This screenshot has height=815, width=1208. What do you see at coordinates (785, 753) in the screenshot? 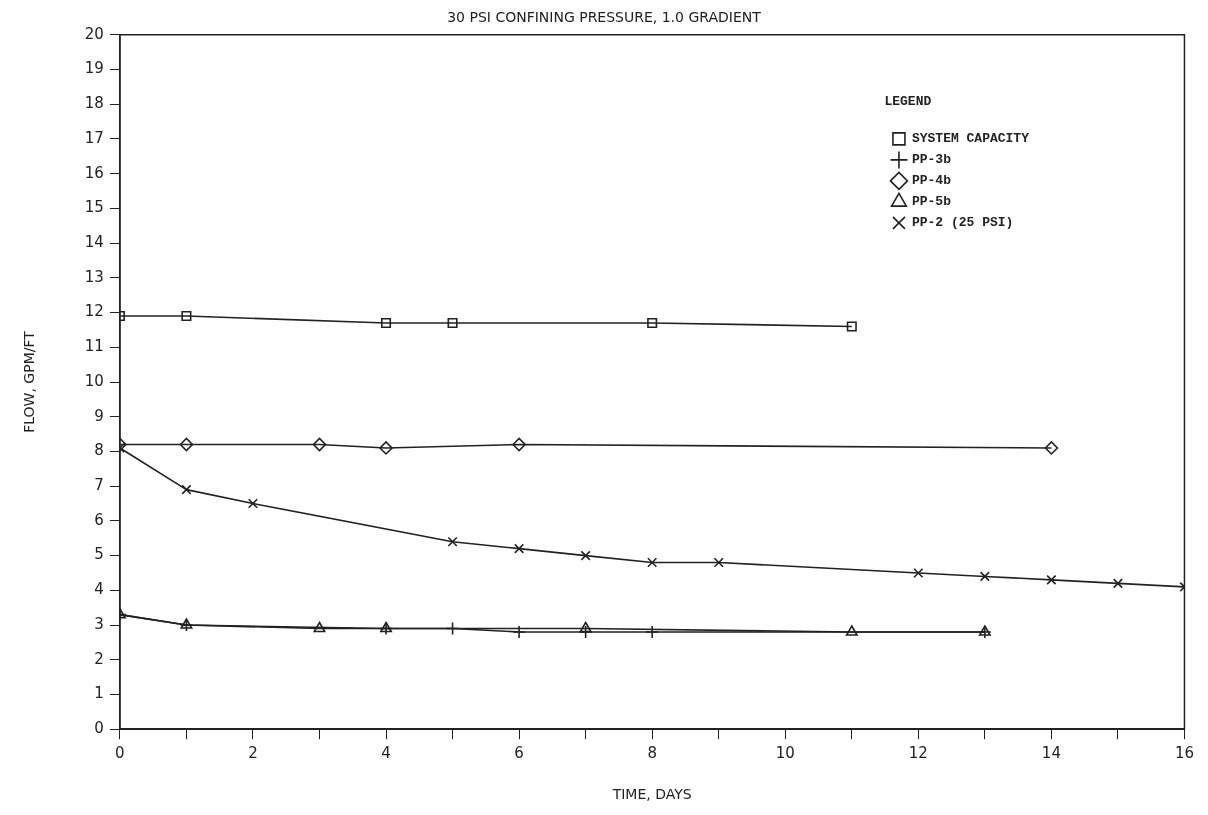
I see `x-tick-label: 10` at bounding box center [785, 753].